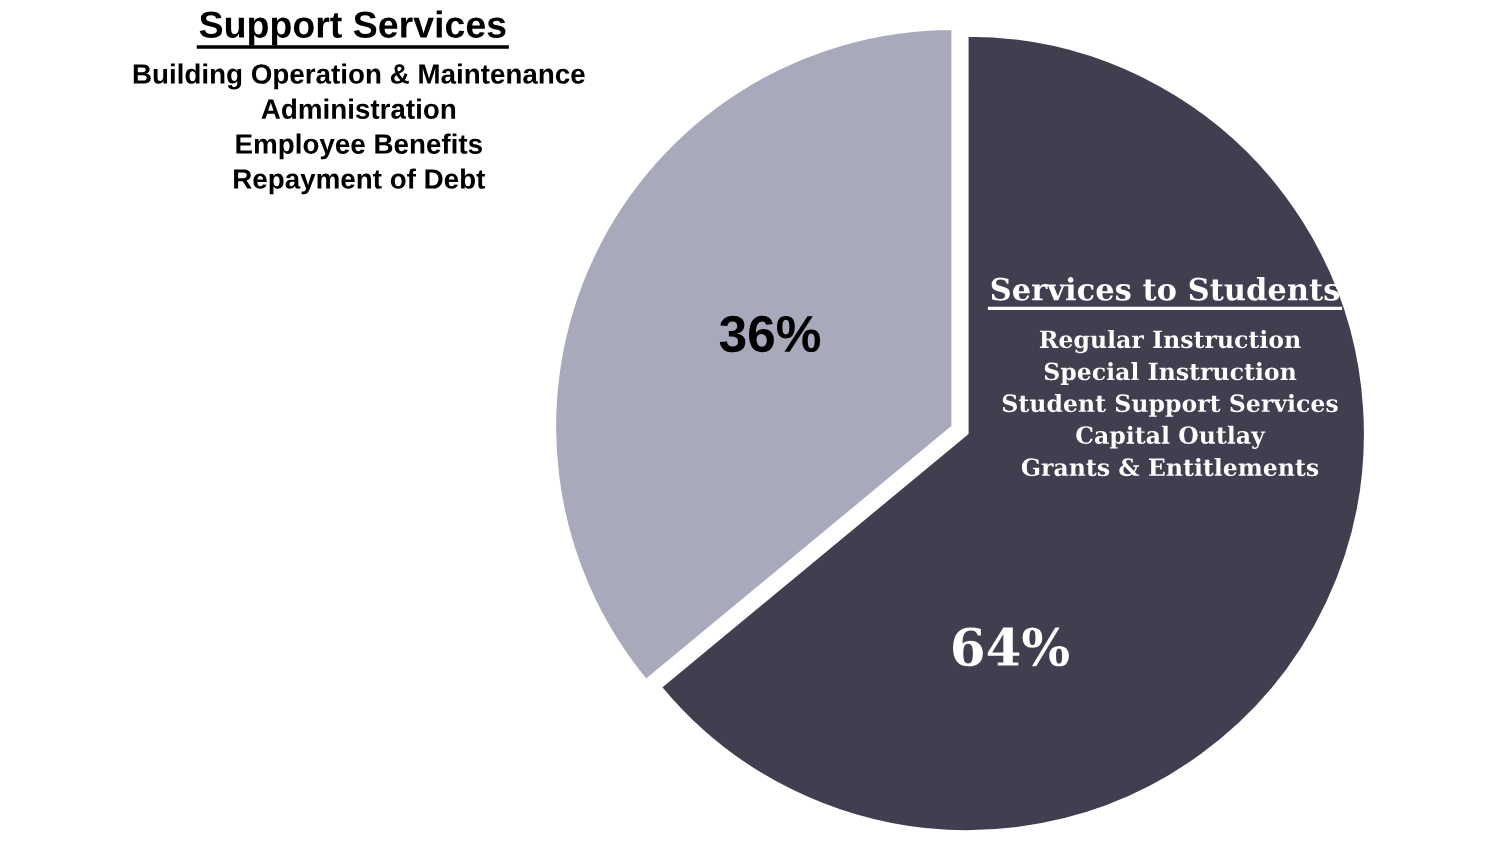  I want to click on text: Regular Instruction Special Instruction Student Support Services Capital Outlay Grants & Entitlements, so click(1170, 403).